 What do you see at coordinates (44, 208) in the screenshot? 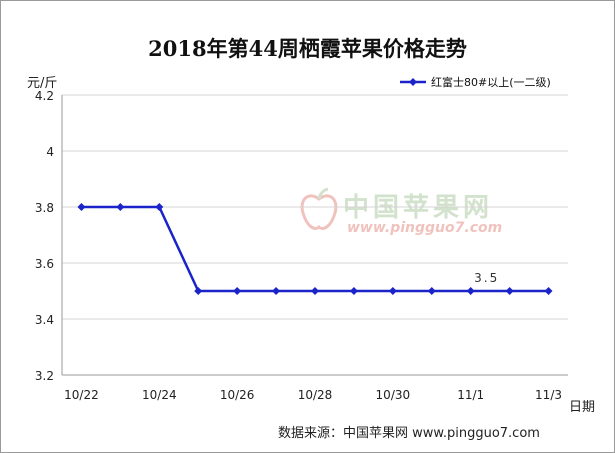
I see `y-tick-label: 3.8` at bounding box center [44, 208].